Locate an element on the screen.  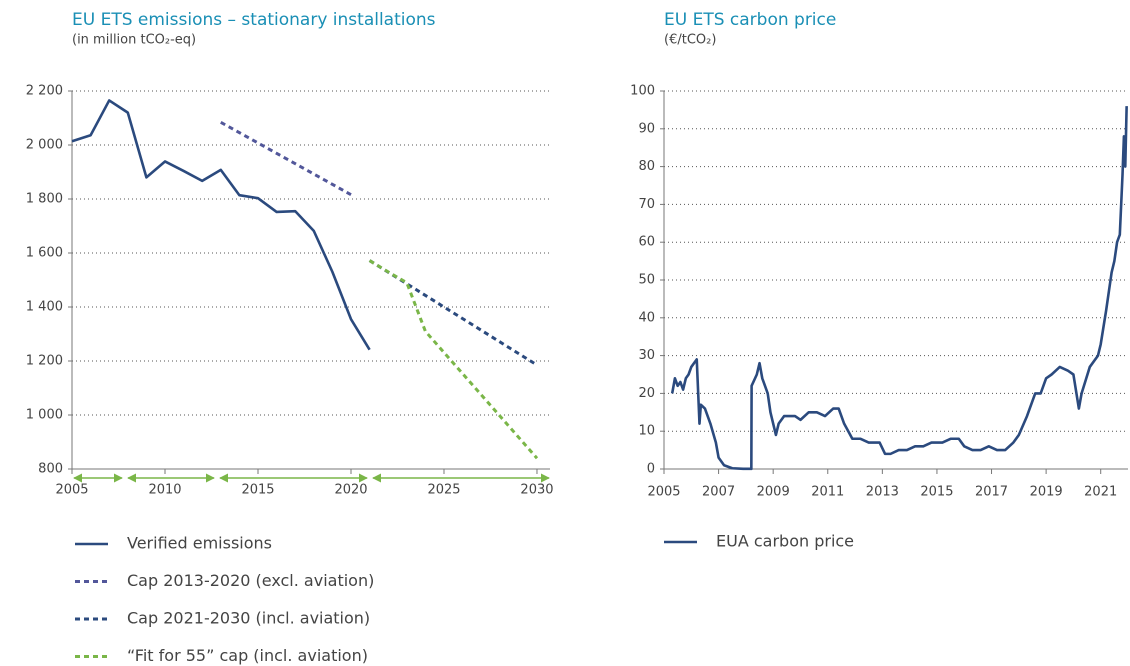
y-tick-label: 70 is located at coordinates (646, 204).